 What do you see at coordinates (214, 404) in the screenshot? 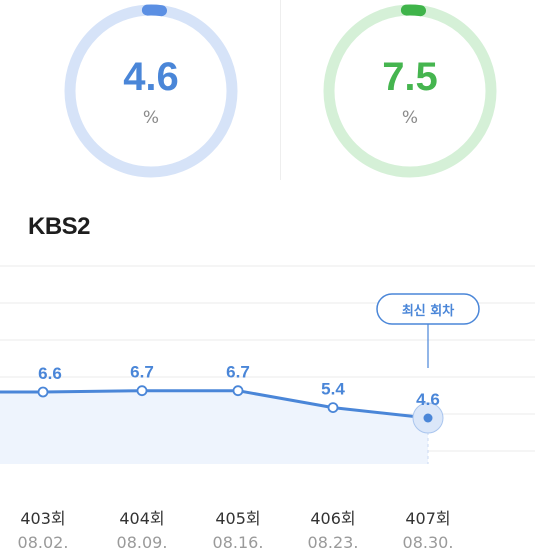
I see `chart-series-line` at bounding box center [214, 404].